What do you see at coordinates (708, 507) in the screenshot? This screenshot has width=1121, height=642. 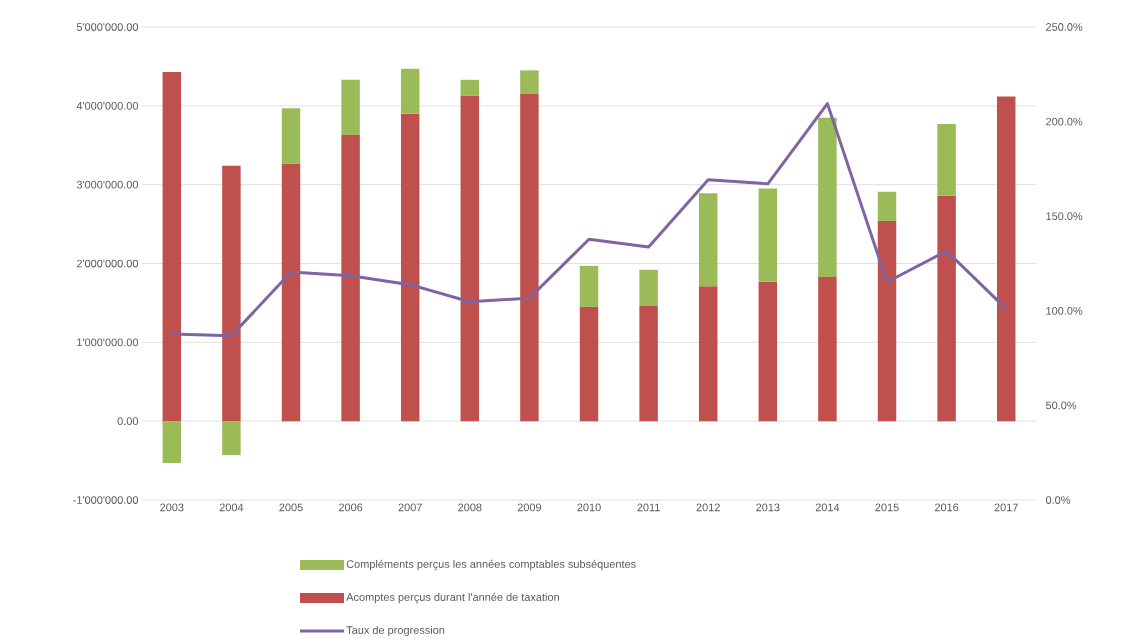 I see `x-tick-label: 2012` at bounding box center [708, 507].